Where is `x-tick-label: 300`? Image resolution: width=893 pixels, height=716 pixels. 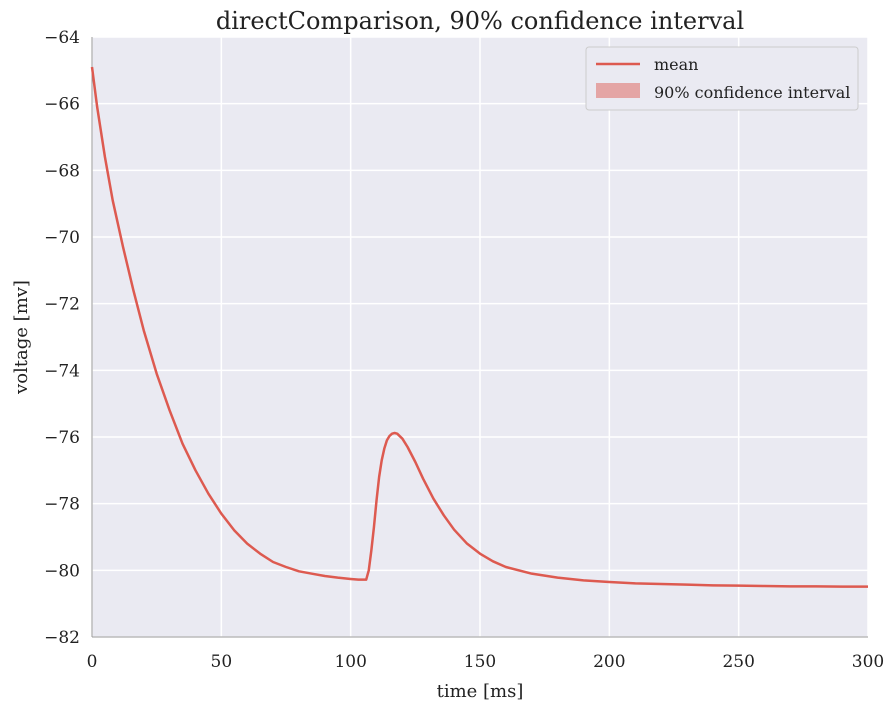
x-tick-label: 300 is located at coordinates (868, 662).